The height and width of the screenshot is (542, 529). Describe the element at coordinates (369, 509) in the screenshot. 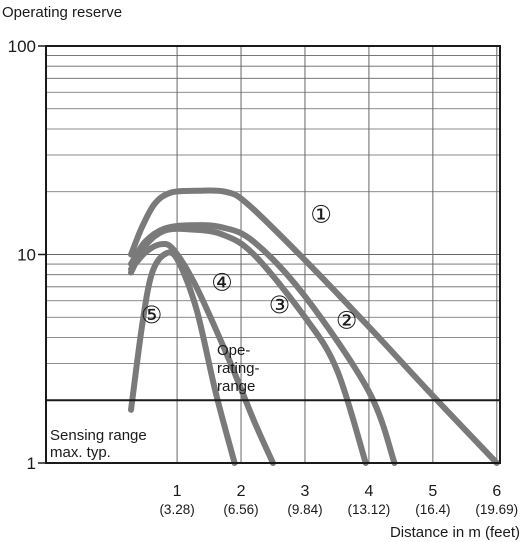

I see `x-tick-sublabel: (13.12)` at that location.